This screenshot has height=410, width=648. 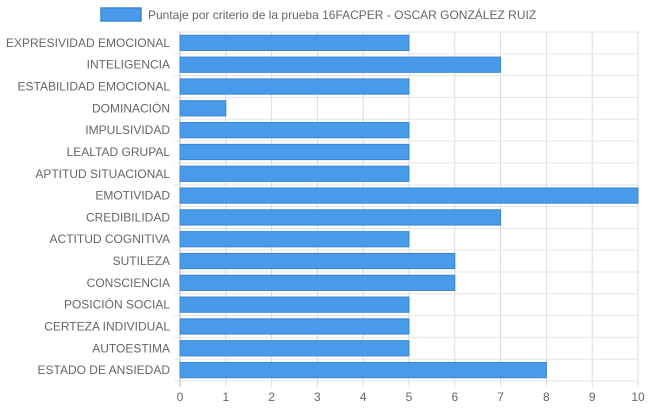 What do you see at coordinates (141, 261) in the screenshot?
I see `category-label: SUTILEZA` at bounding box center [141, 261].